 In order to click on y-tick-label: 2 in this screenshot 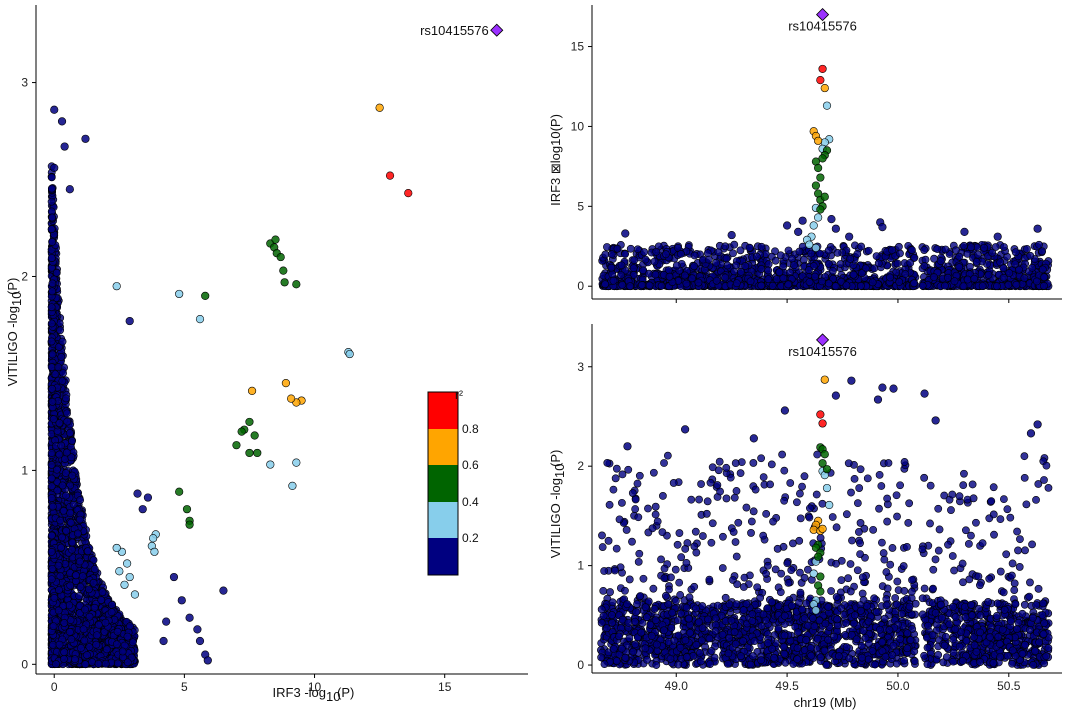, I will do `click(24, 276)`.